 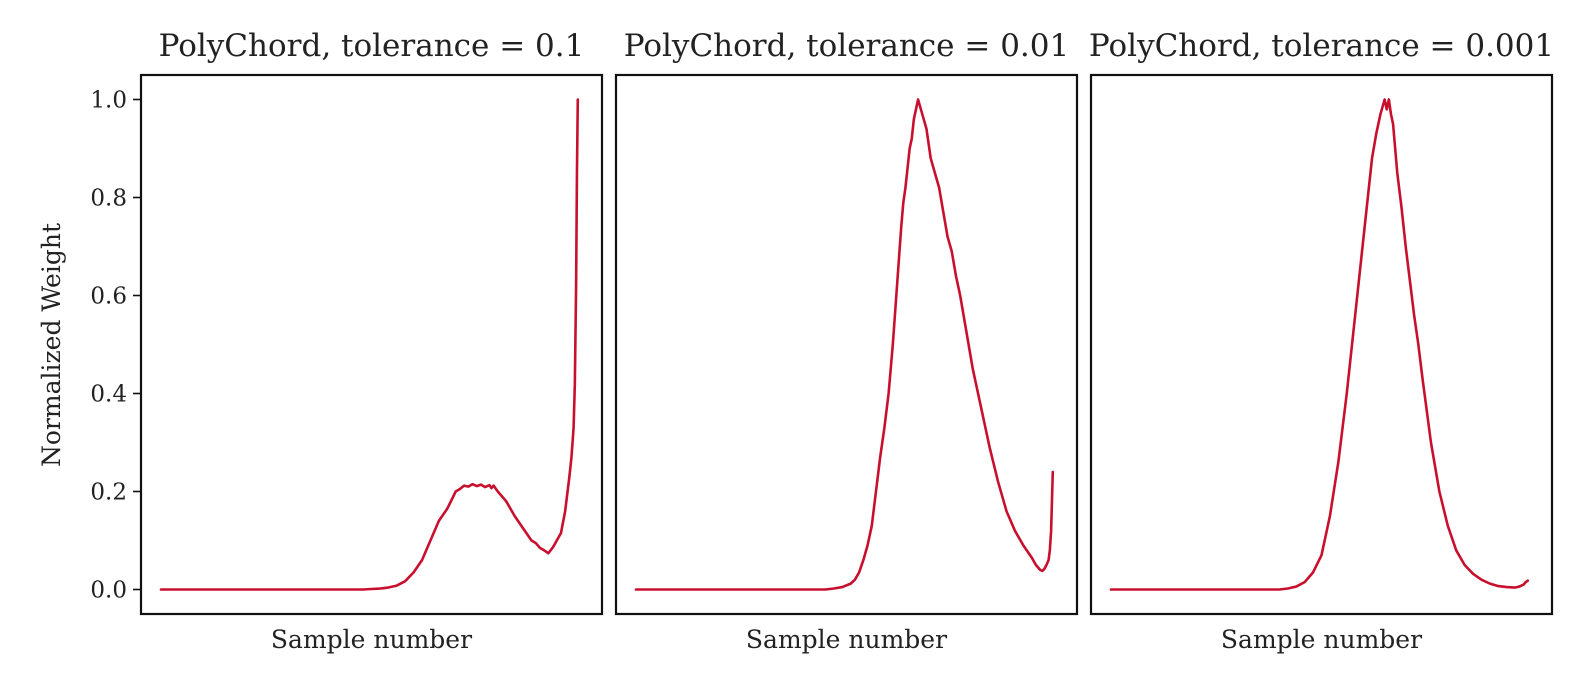 What do you see at coordinates (108, 199) in the screenshot?
I see `y-tick-label: 0.8` at bounding box center [108, 199].